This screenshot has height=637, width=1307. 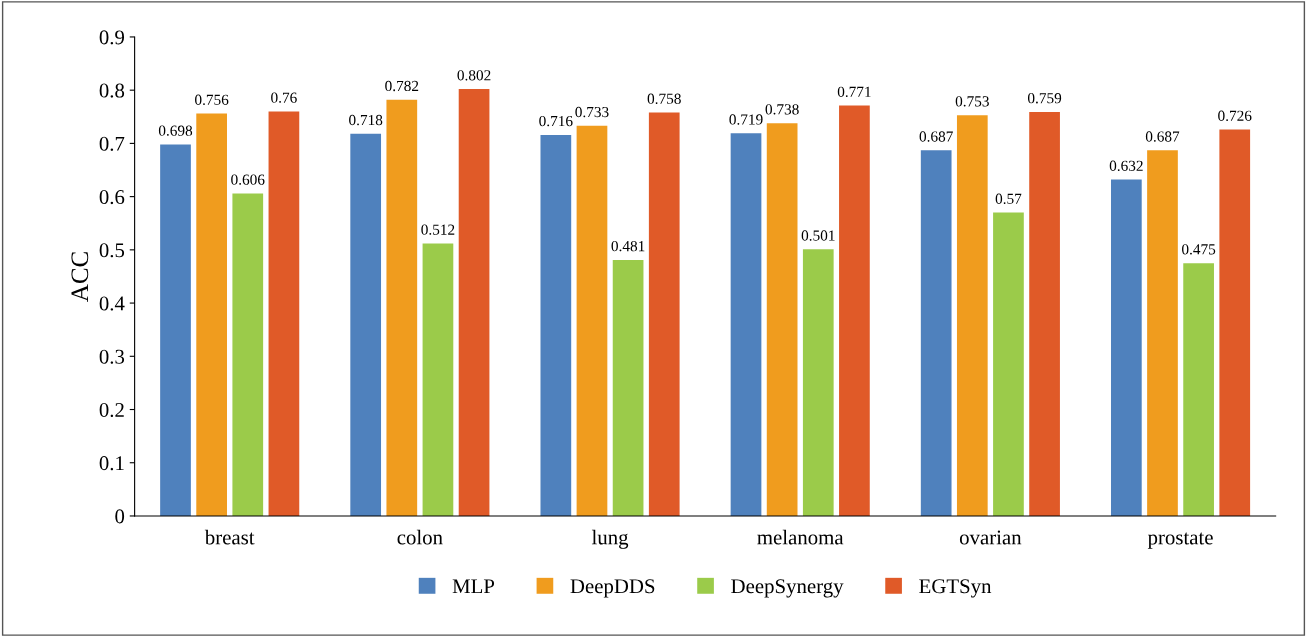 I want to click on y-tick-label: 0.2, so click(x=111, y=410).